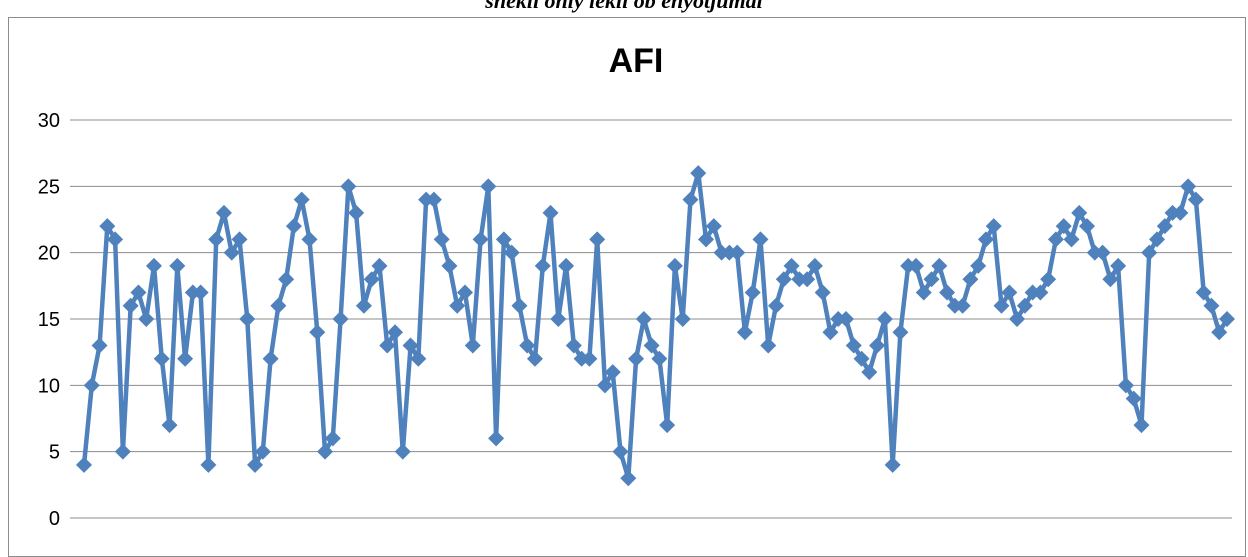 This screenshot has width=1248, height=557. Describe the element at coordinates (54, 519) in the screenshot. I see `y-tick-label: 0` at that location.